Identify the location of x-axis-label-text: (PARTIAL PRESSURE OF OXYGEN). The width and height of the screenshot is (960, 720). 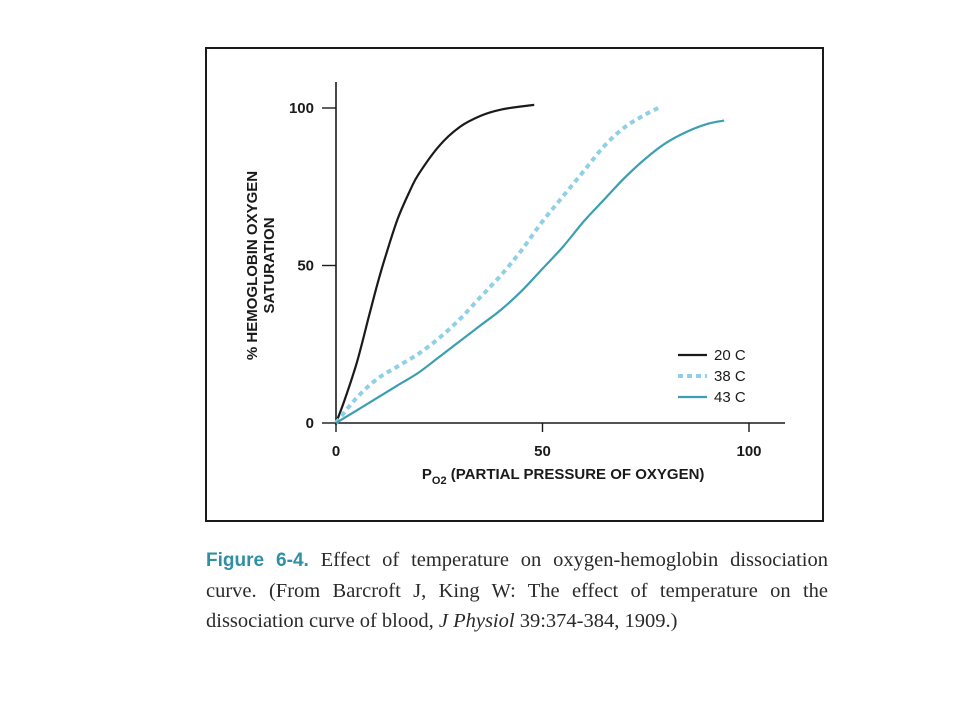
(576, 474).